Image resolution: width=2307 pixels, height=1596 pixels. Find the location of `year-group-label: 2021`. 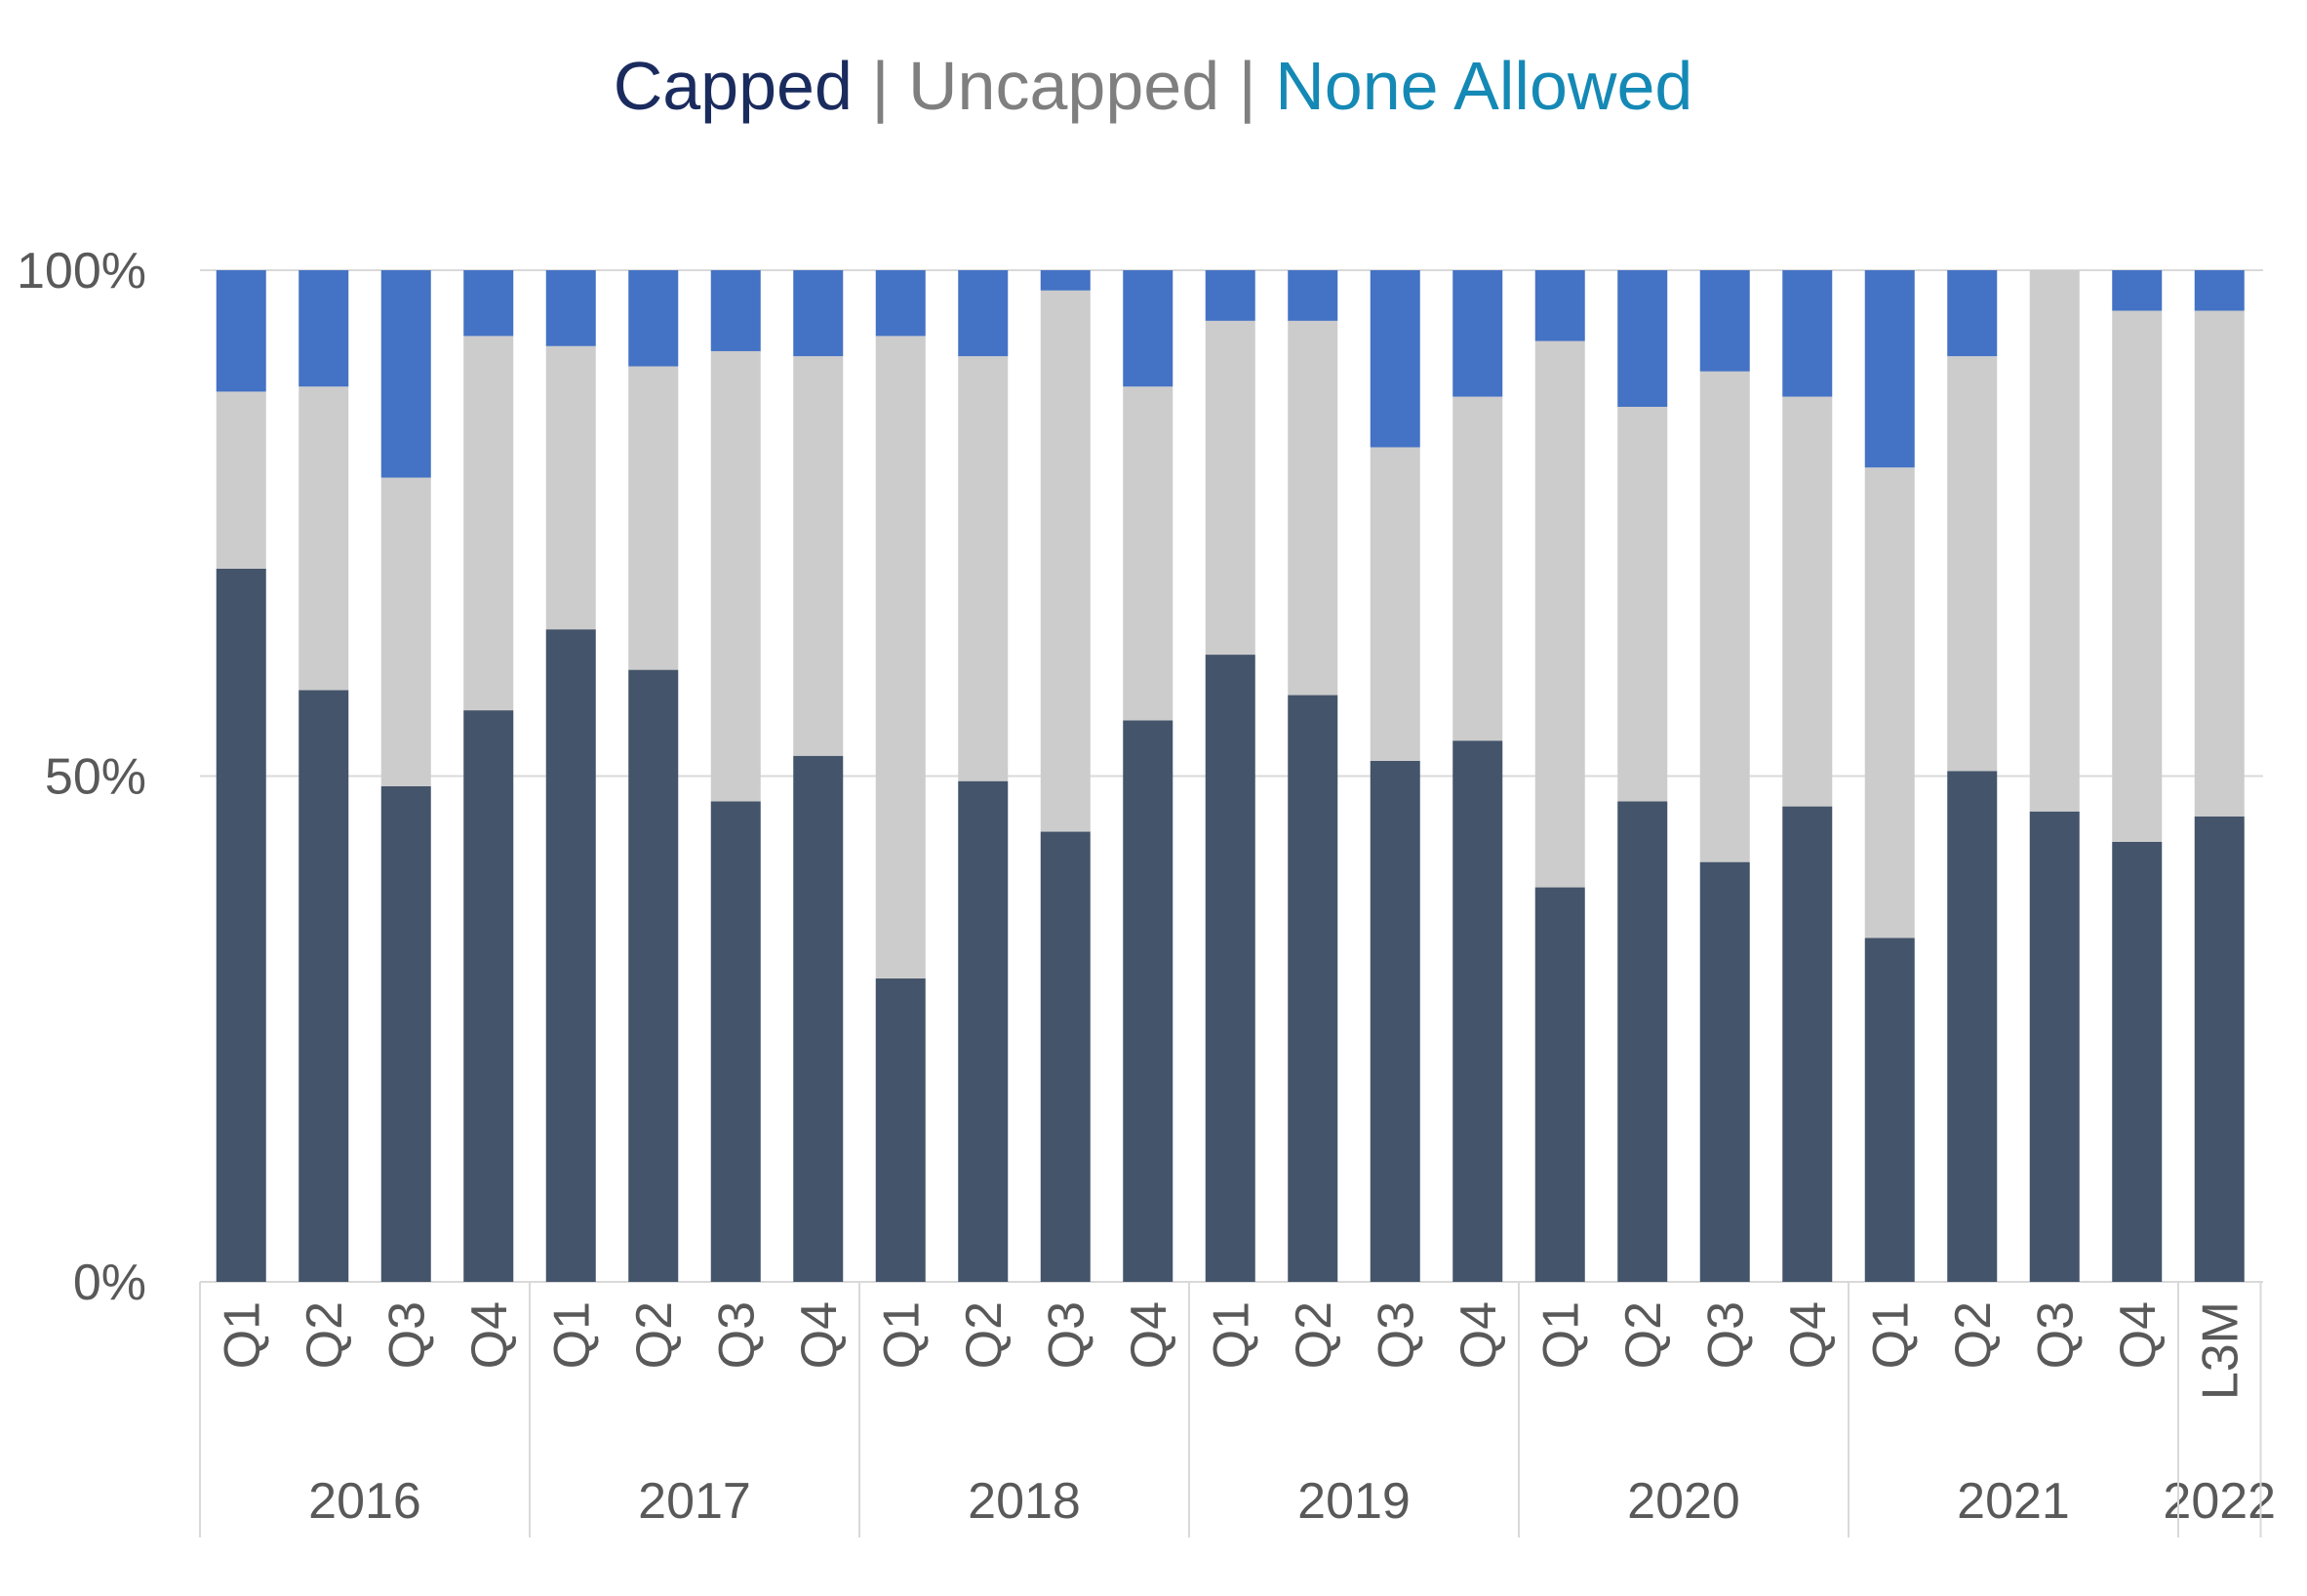

year-group-label: 2021 is located at coordinates (2013, 1502).